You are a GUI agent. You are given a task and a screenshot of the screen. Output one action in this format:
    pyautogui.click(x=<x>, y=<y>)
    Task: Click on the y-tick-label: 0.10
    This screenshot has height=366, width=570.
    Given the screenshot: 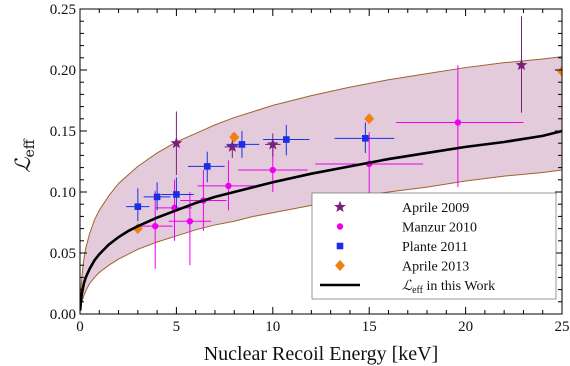 What is the action you would take?
    pyautogui.click(x=63, y=193)
    